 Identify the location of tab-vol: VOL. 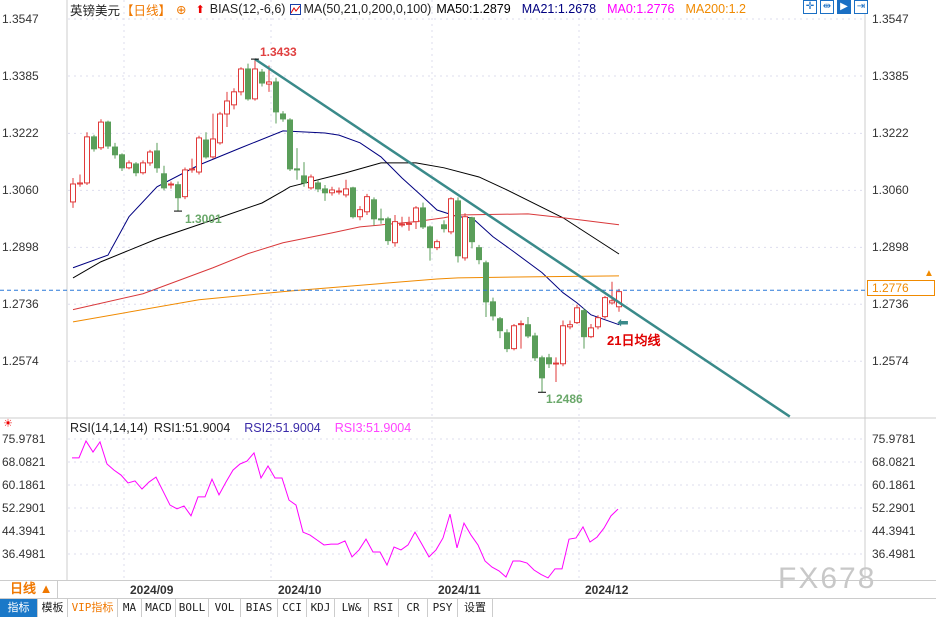
(225, 608).